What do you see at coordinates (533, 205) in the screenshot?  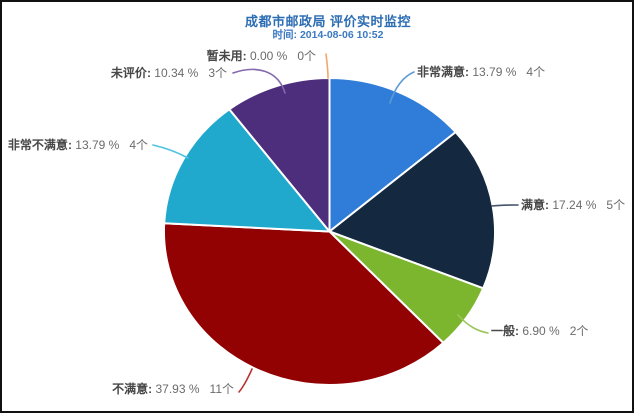 I see `slice-label-name: 满意` at bounding box center [533, 205].